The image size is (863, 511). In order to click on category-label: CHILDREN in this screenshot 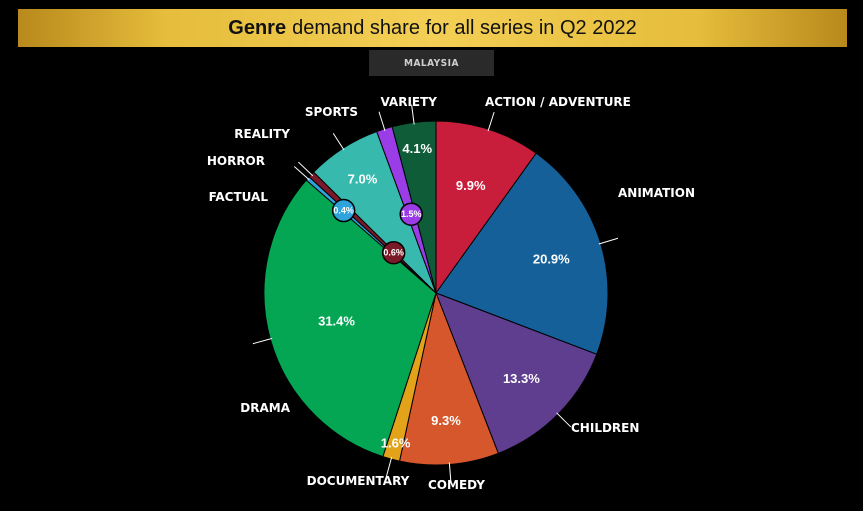, I will do `click(605, 428)`.